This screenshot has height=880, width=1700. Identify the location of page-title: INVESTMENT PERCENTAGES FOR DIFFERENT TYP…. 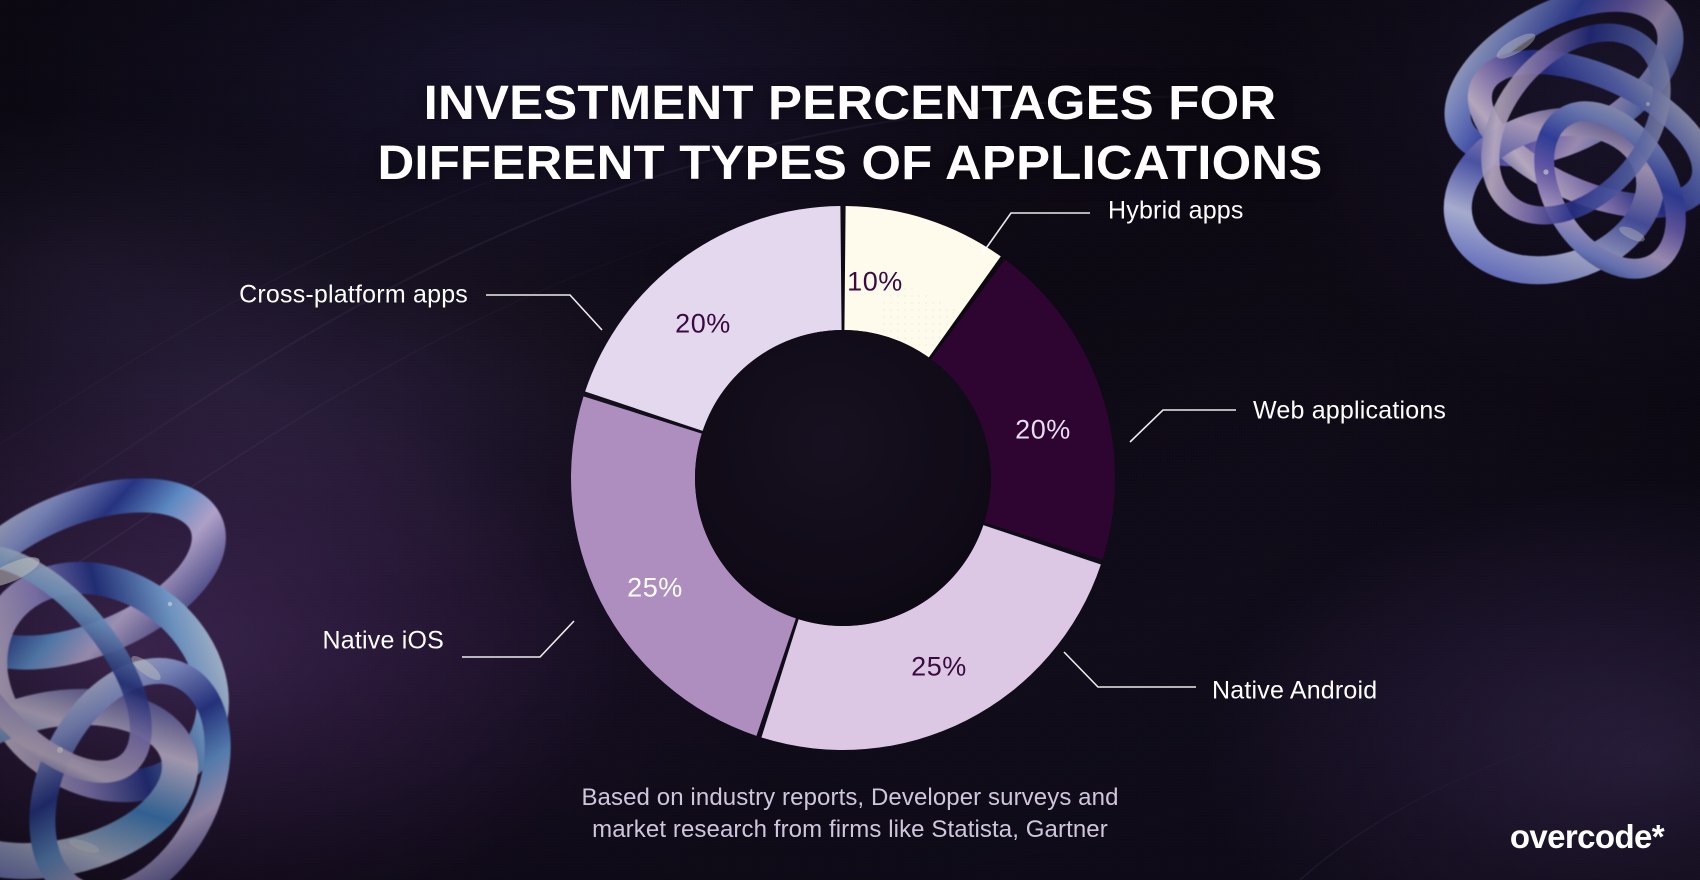
(850, 134).